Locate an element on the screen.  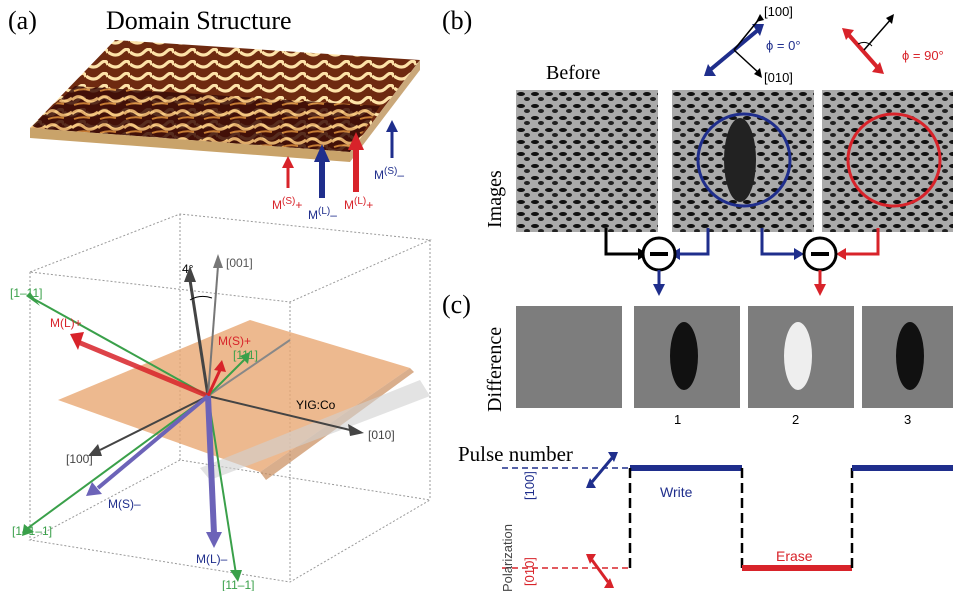
images-ylabel: Images is located at coordinates (495, 199).